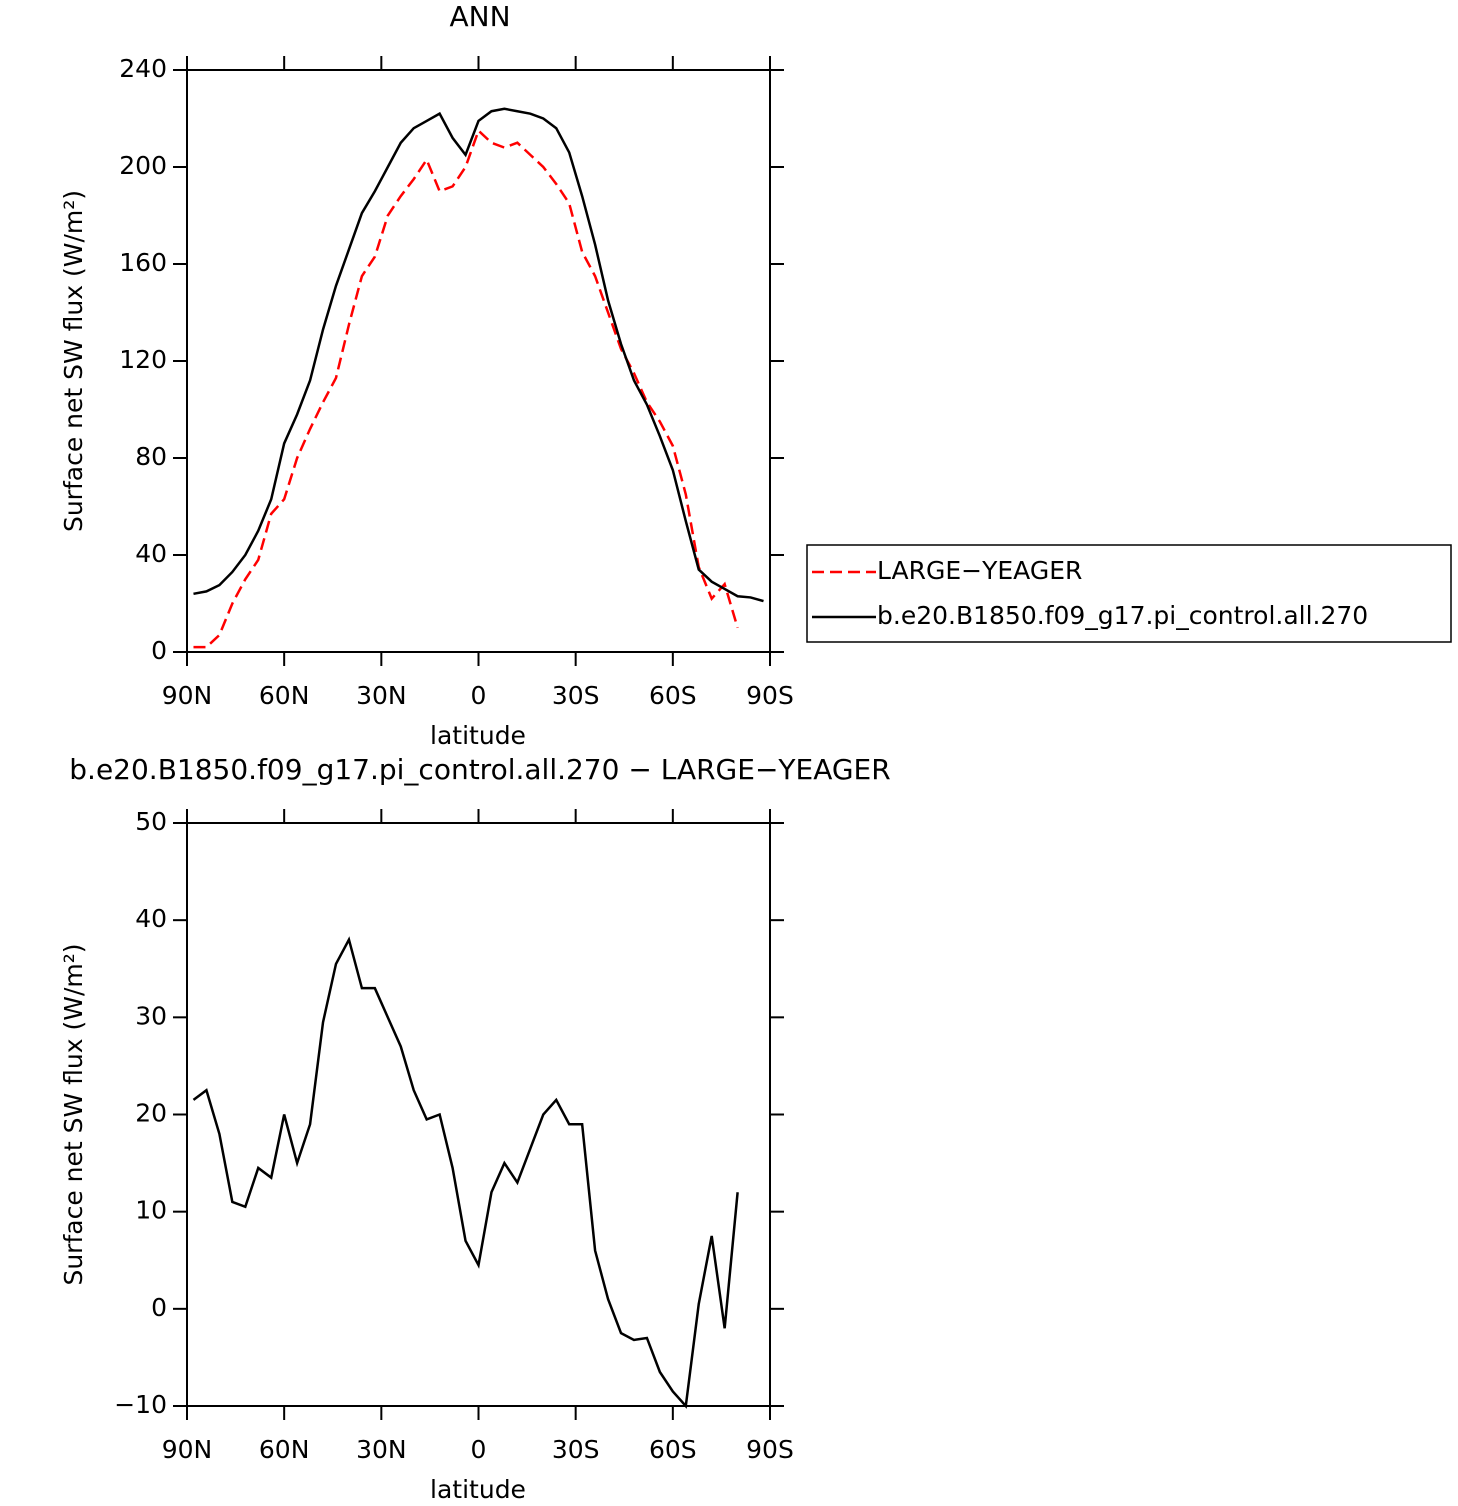 The height and width of the screenshot is (1506, 1458). What do you see at coordinates (1129, 593) in the screenshot?
I see `legend-box` at bounding box center [1129, 593].